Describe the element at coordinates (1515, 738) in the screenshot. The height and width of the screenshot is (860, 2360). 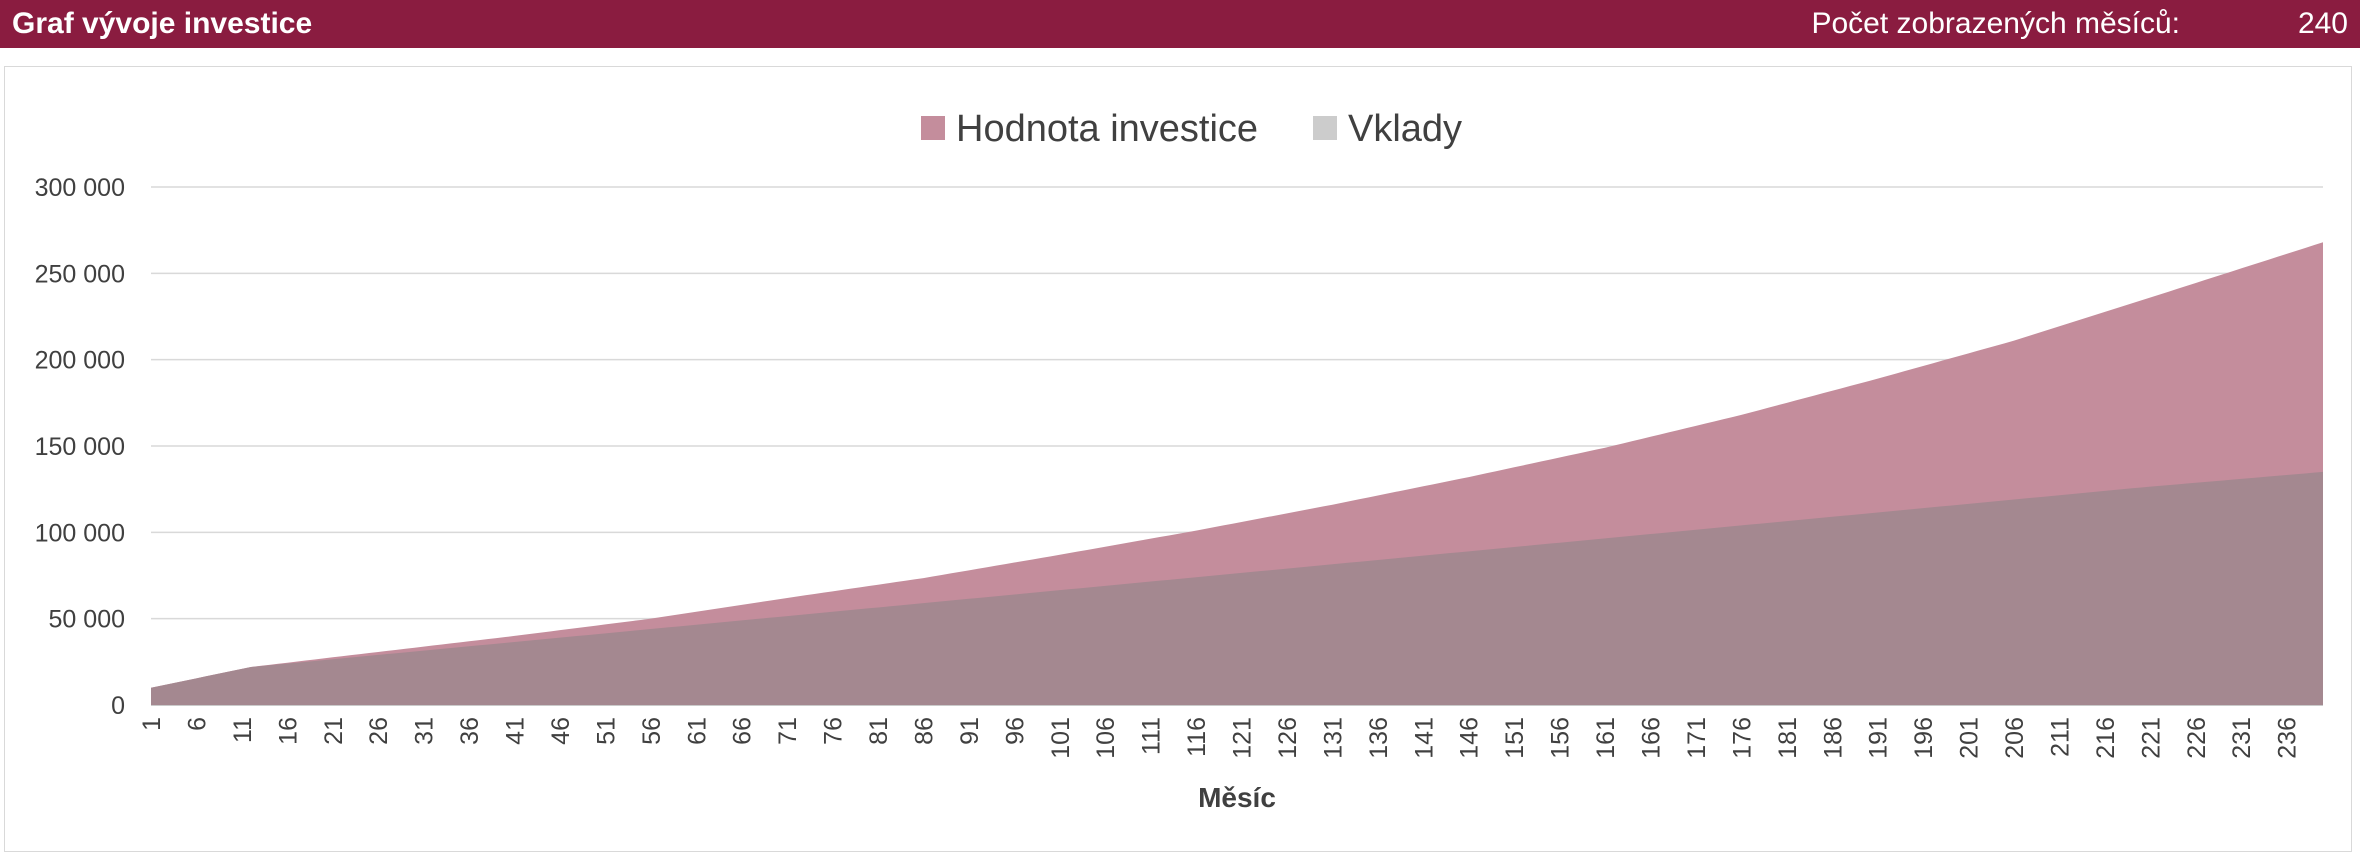
I see `x-tick-label: 151` at that location.